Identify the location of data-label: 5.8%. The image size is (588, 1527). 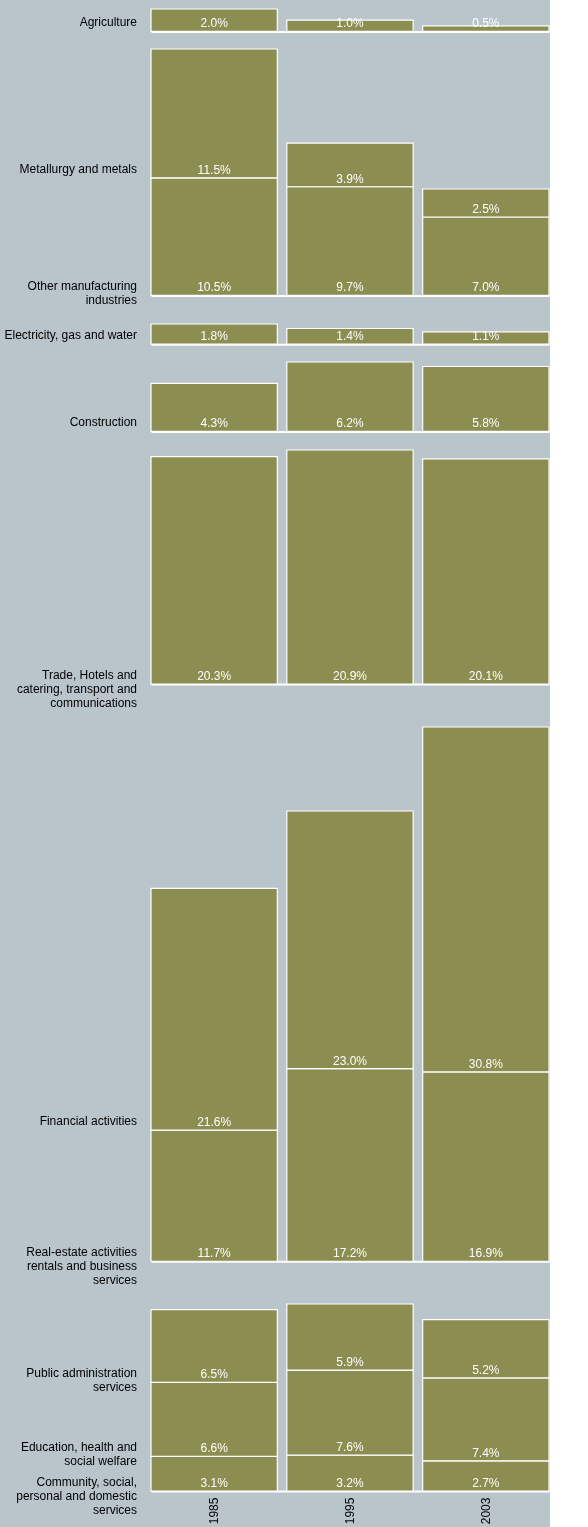
(486, 423).